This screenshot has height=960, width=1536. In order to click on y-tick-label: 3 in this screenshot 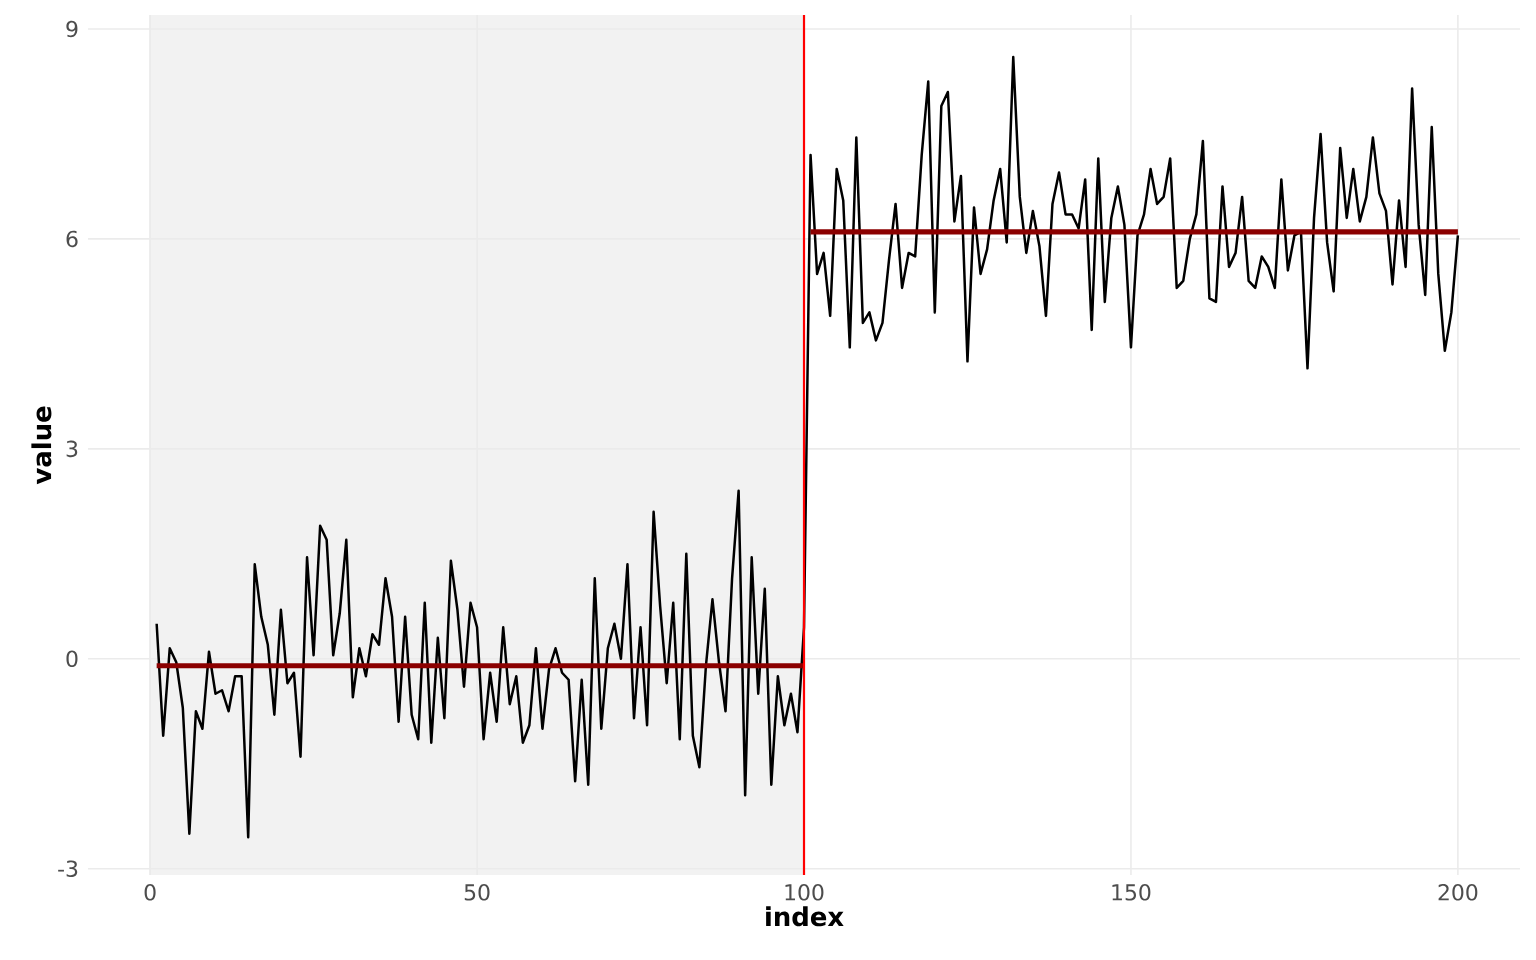, I will do `click(72, 449)`.